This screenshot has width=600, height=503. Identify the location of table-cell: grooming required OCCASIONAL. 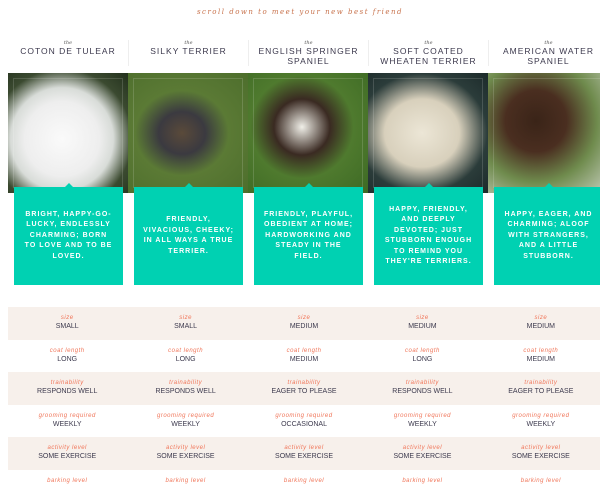
(304, 421).